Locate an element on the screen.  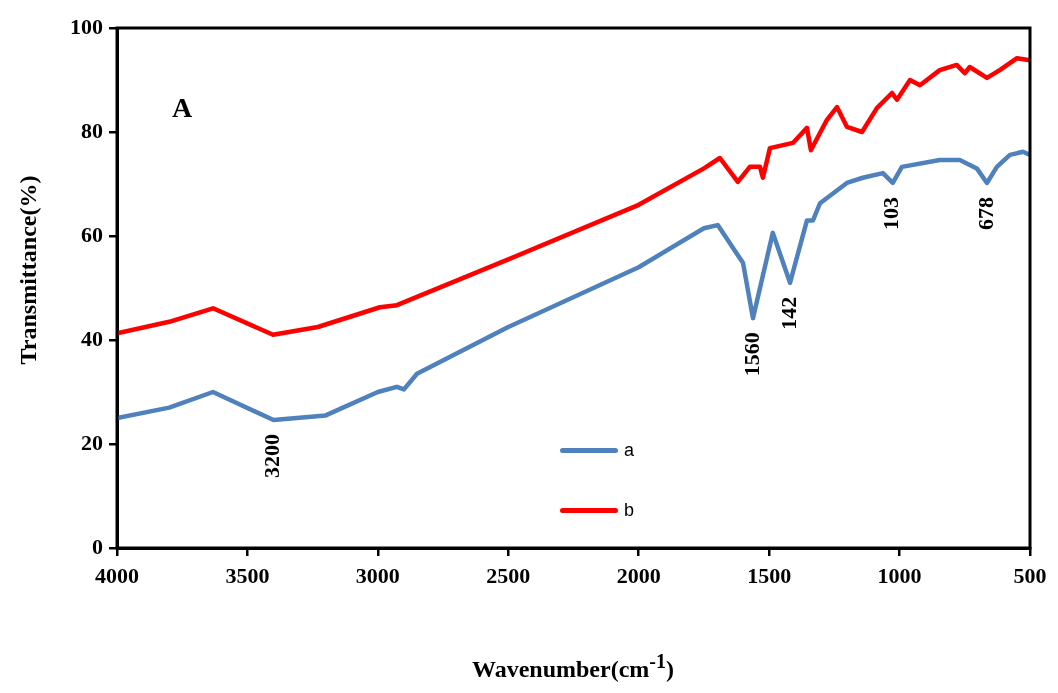
x-tick-label: 3000 is located at coordinates (377, 575).